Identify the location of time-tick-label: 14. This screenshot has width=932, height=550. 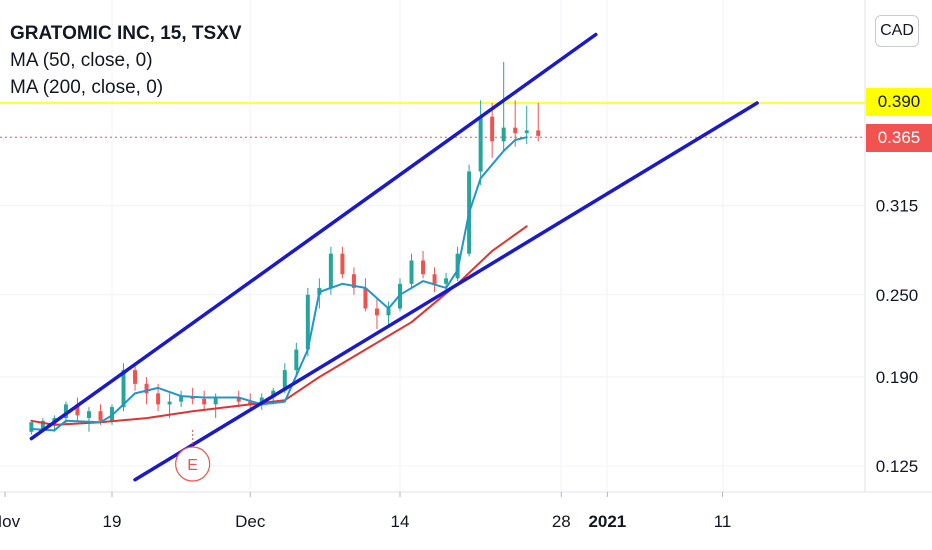
(400, 521).